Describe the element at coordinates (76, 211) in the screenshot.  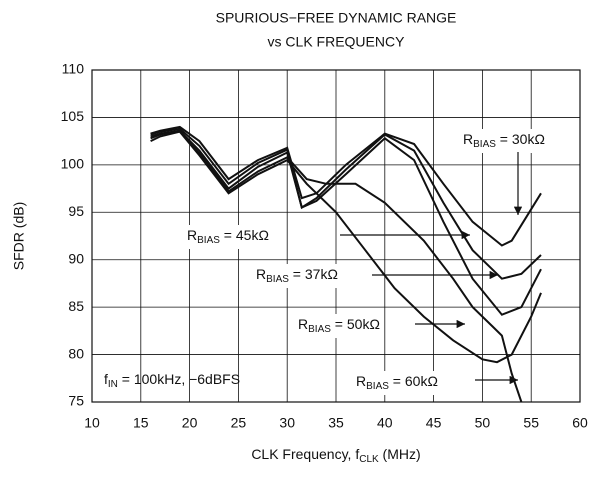
I see `y-tick-label: 95` at that location.